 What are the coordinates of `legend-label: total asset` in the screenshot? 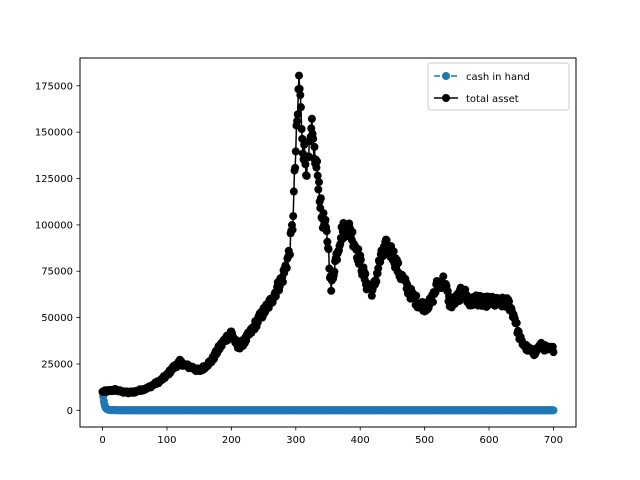 It's located at (492, 99).